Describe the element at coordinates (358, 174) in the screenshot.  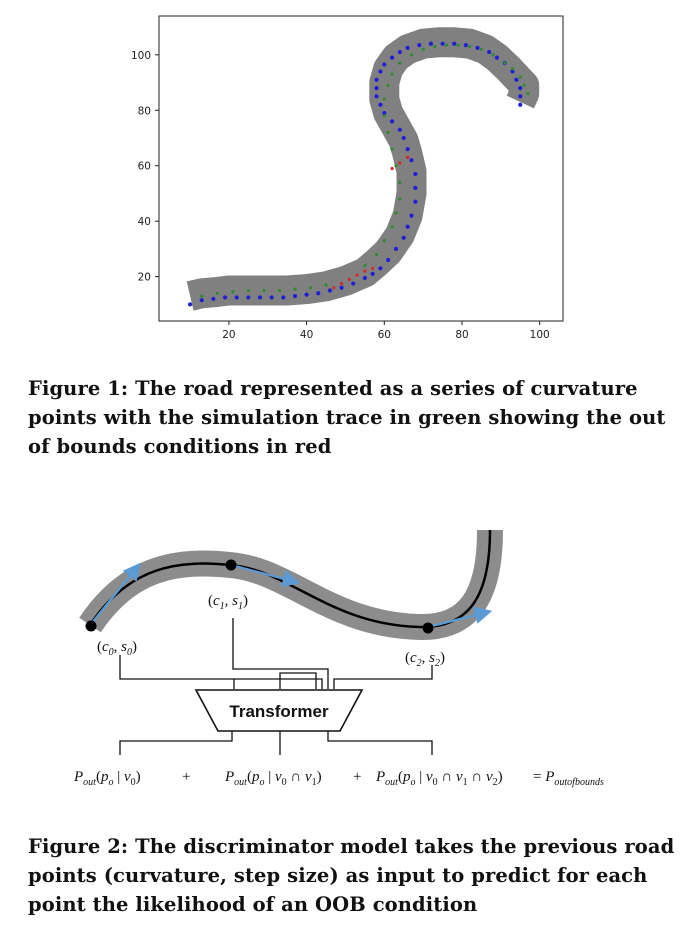
I see `plot-marks` at that location.